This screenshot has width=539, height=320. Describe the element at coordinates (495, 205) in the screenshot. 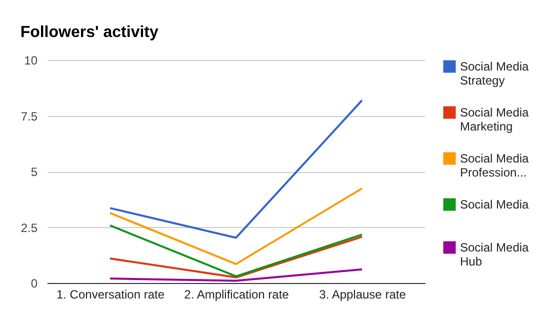

I see `legend-label: Social Media` at that location.